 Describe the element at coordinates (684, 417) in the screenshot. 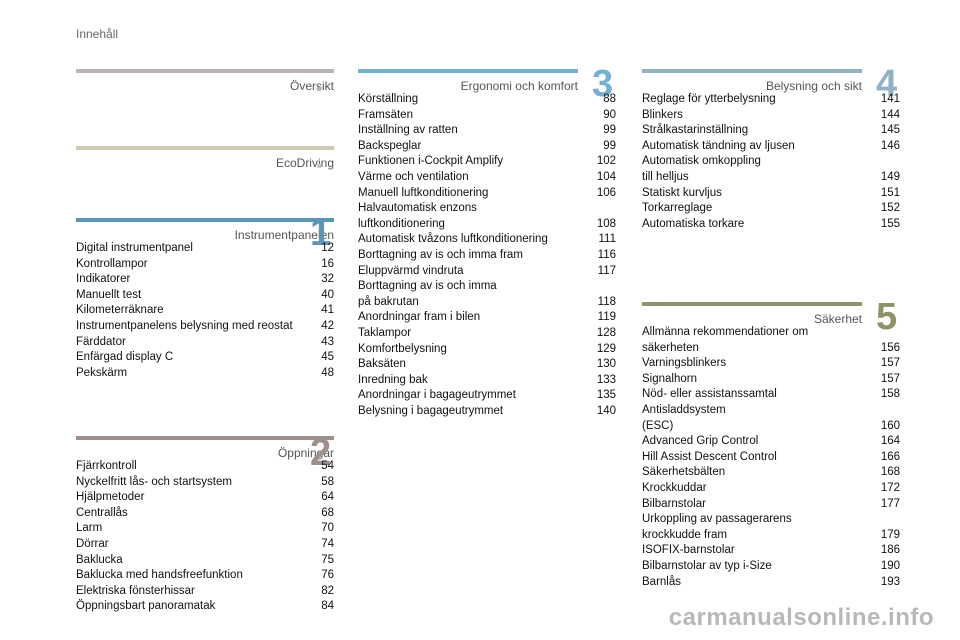

I see `toc-item-label: Antisladdsystem (ESC)` at that location.